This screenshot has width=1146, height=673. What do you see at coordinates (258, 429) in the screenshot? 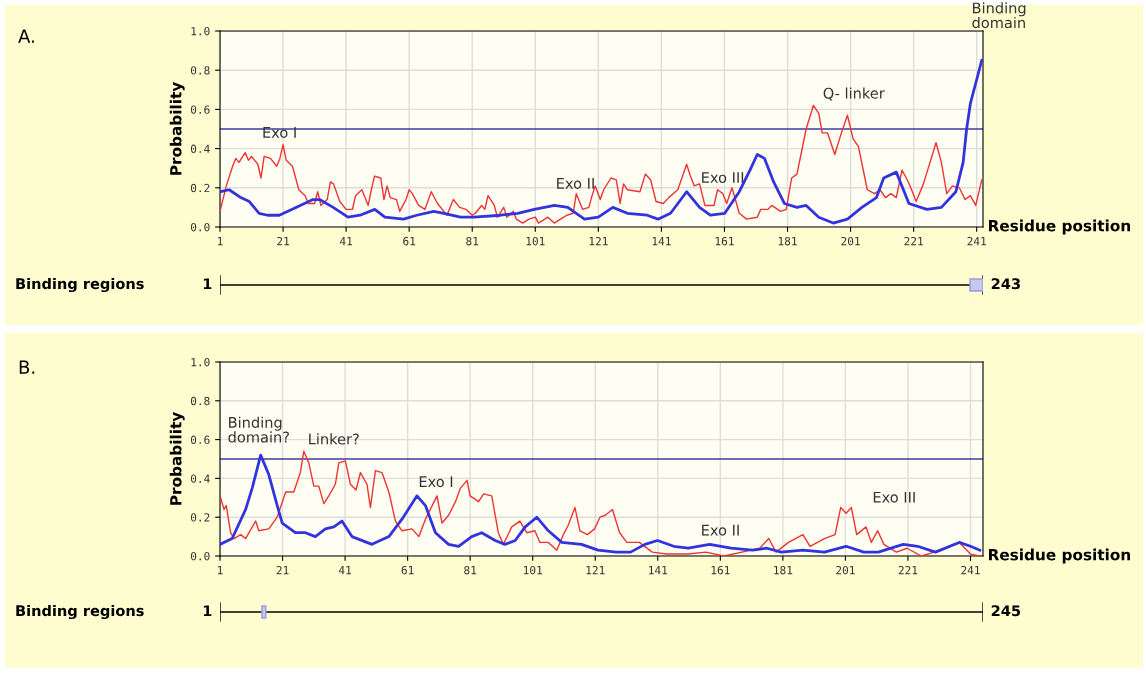
I see `annotation: Binding domain?` at bounding box center [258, 429].